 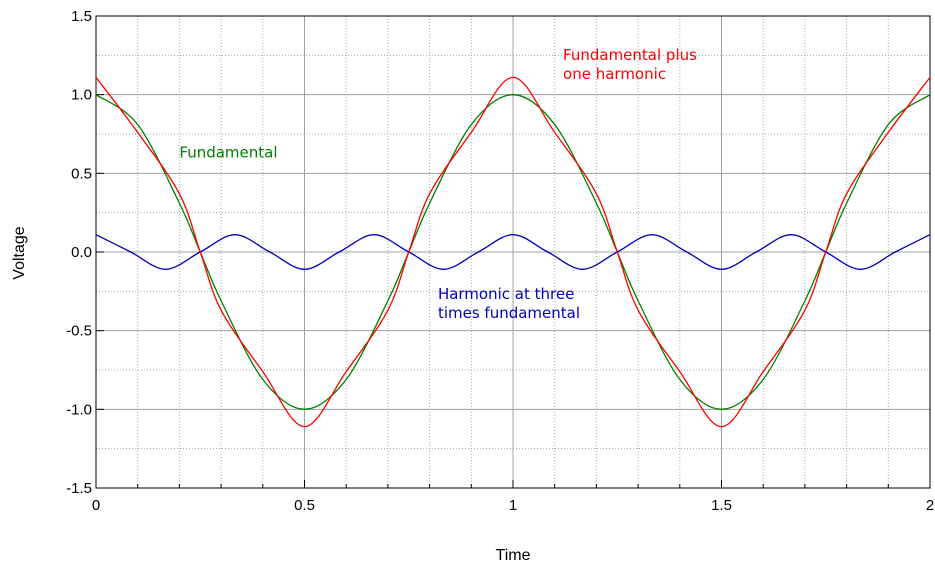 I want to click on annotation-0: Fundamental plus one harmonic, so click(x=630, y=64).